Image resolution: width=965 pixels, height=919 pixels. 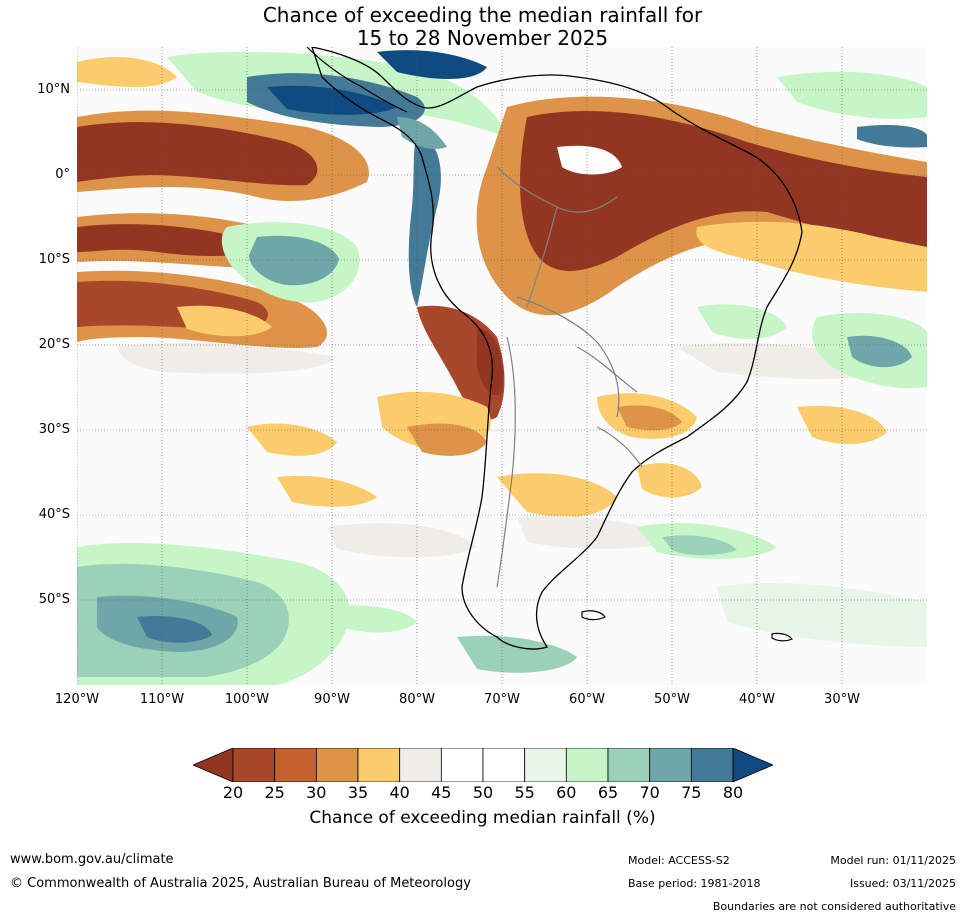 I want to click on colorbar-label-65: 65, so click(x=608, y=792).